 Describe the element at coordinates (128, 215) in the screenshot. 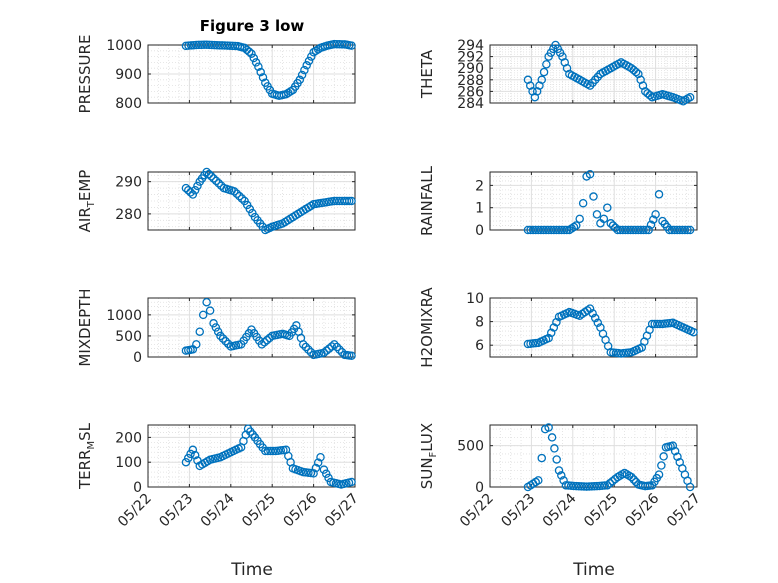

I see `y-tick-label: 280` at that location.